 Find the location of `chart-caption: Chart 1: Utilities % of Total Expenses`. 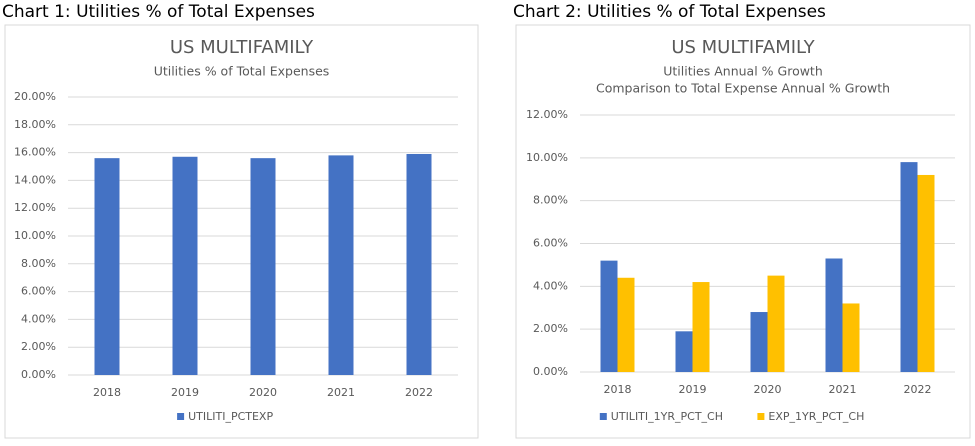

chart-caption: Chart 1: Utilities % of Total Expenses is located at coordinates (158, 12).